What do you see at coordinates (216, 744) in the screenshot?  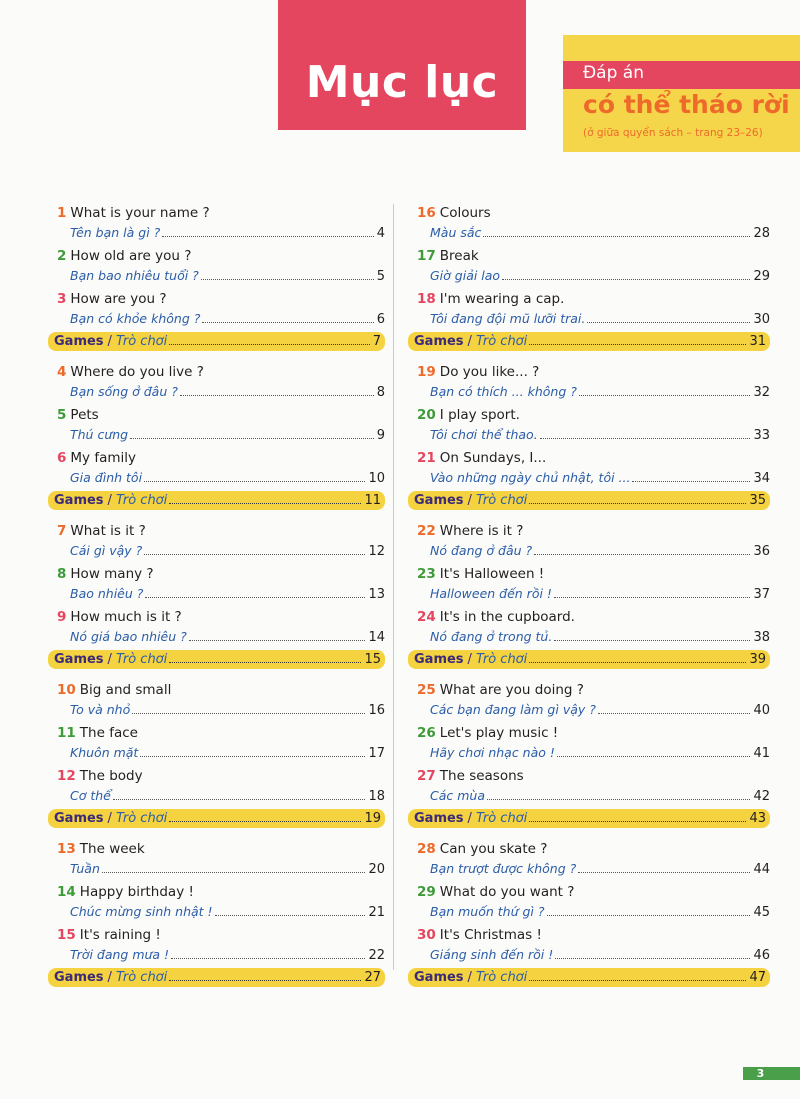 I see `toc-unit-entry: 11 The face Khuôn mặt 17` at bounding box center [216, 744].